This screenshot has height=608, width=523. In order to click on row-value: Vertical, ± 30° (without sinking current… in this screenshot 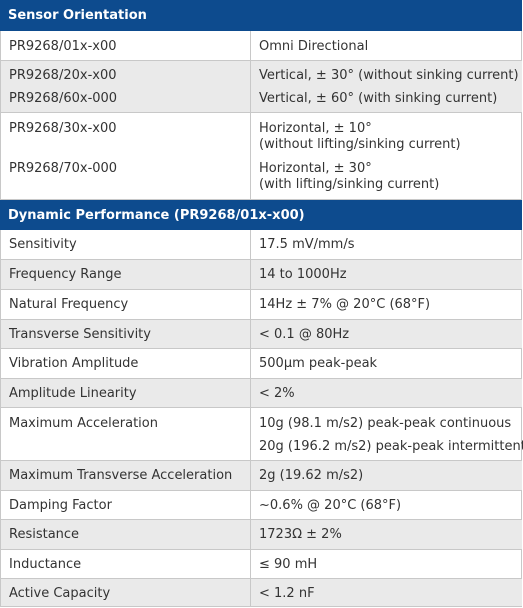, I will do `click(389, 75)`.